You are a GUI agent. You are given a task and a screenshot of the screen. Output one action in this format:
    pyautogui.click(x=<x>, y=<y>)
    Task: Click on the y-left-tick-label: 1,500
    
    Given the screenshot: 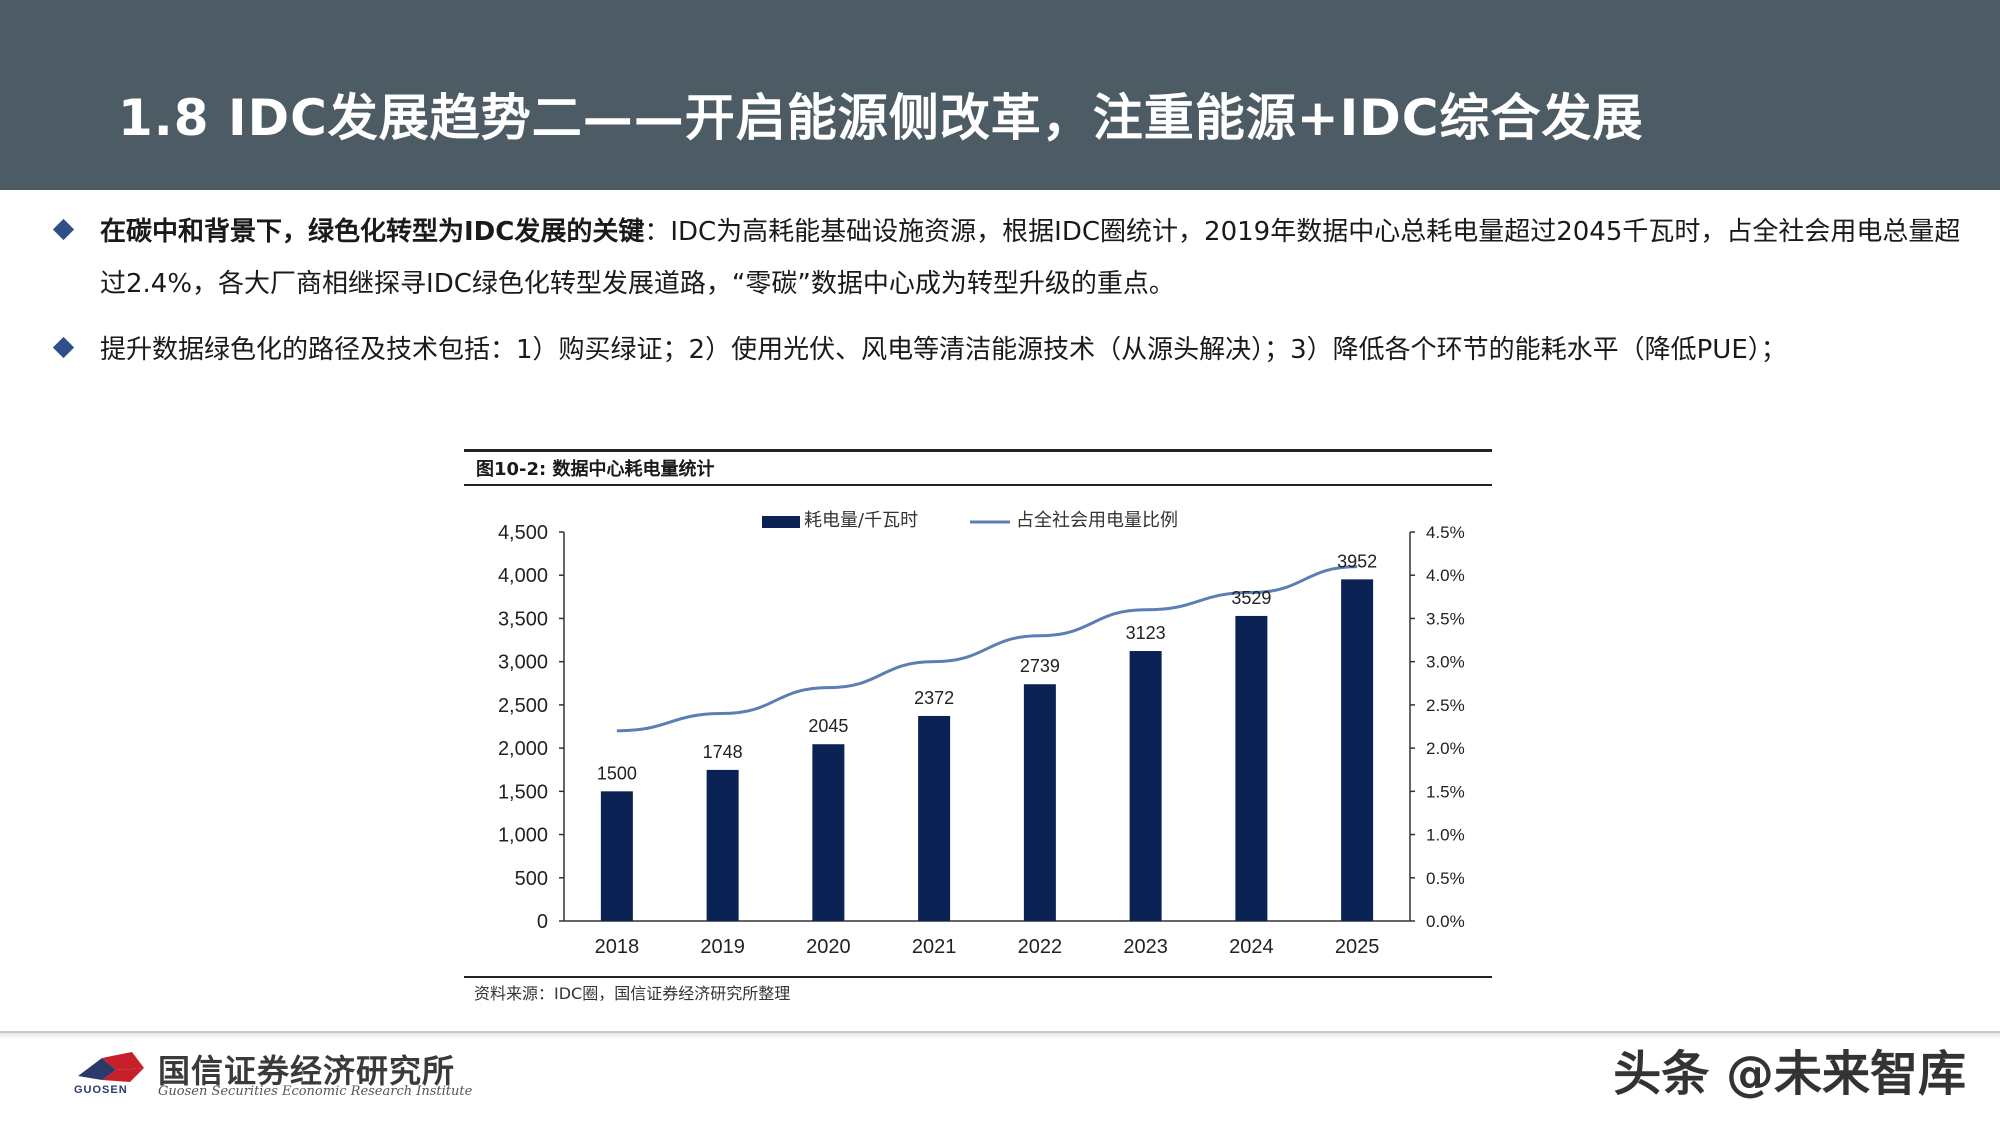 What is the action you would take?
    pyautogui.click(x=523, y=792)
    